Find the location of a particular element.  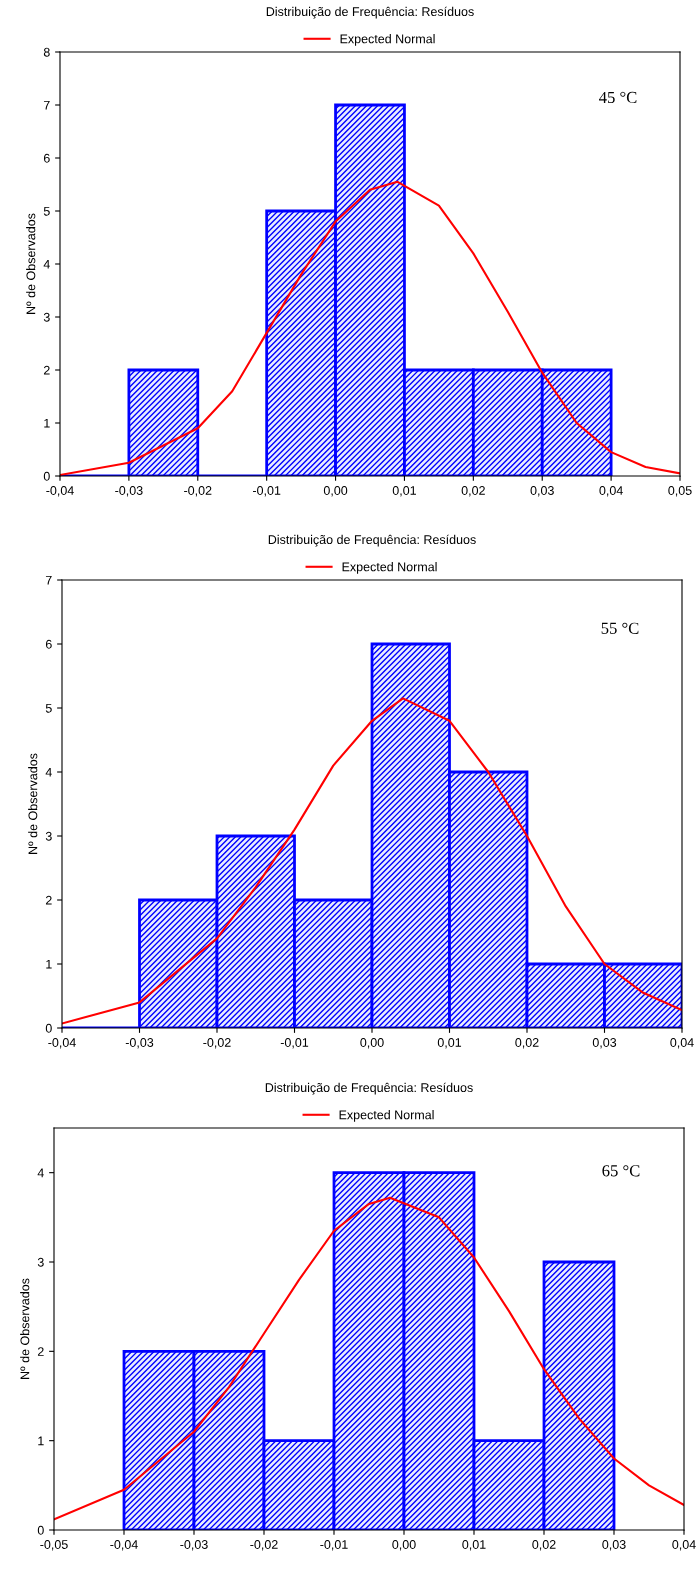

annotation: 45 °C is located at coordinates (618, 97).